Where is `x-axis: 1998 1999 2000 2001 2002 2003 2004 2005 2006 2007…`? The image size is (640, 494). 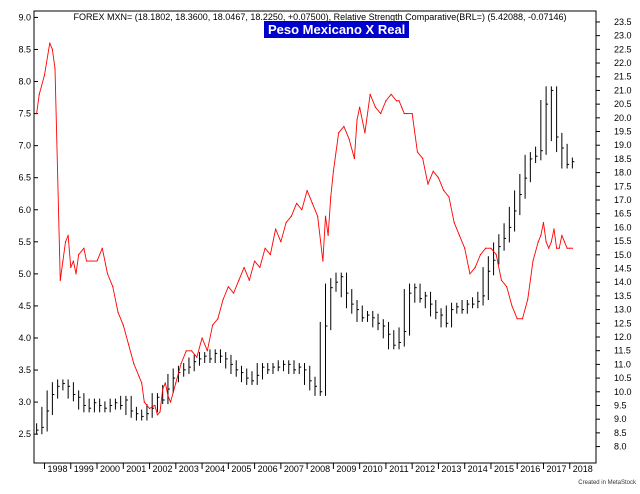 x-axis: 1998 1999 2000 2001 2002 2003 2004 2005 2006 2007… is located at coordinates (318, 468).